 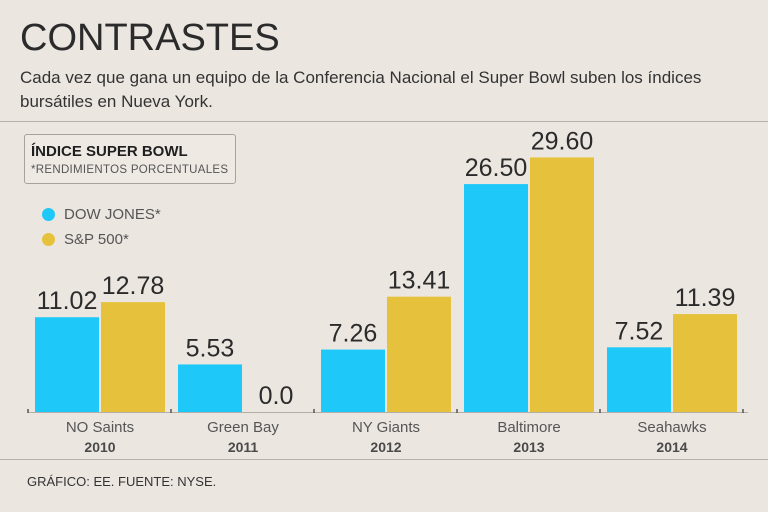 What do you see at coordinates (130, 170) in the screenshot?
I see `legend-box-subtitle: *RENDIMIENTOS PORCENTUALES` at bounding box center [130, 170].